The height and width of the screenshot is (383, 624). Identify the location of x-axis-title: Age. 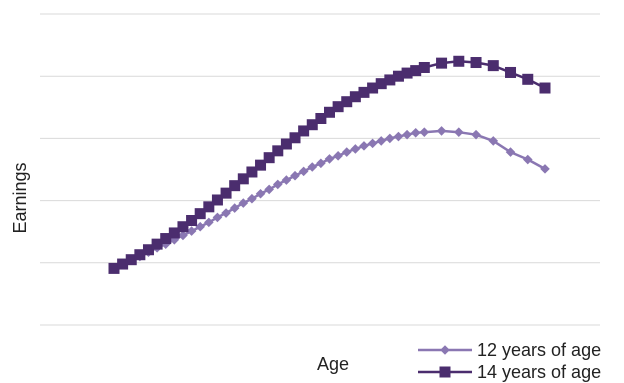
(333, 364).